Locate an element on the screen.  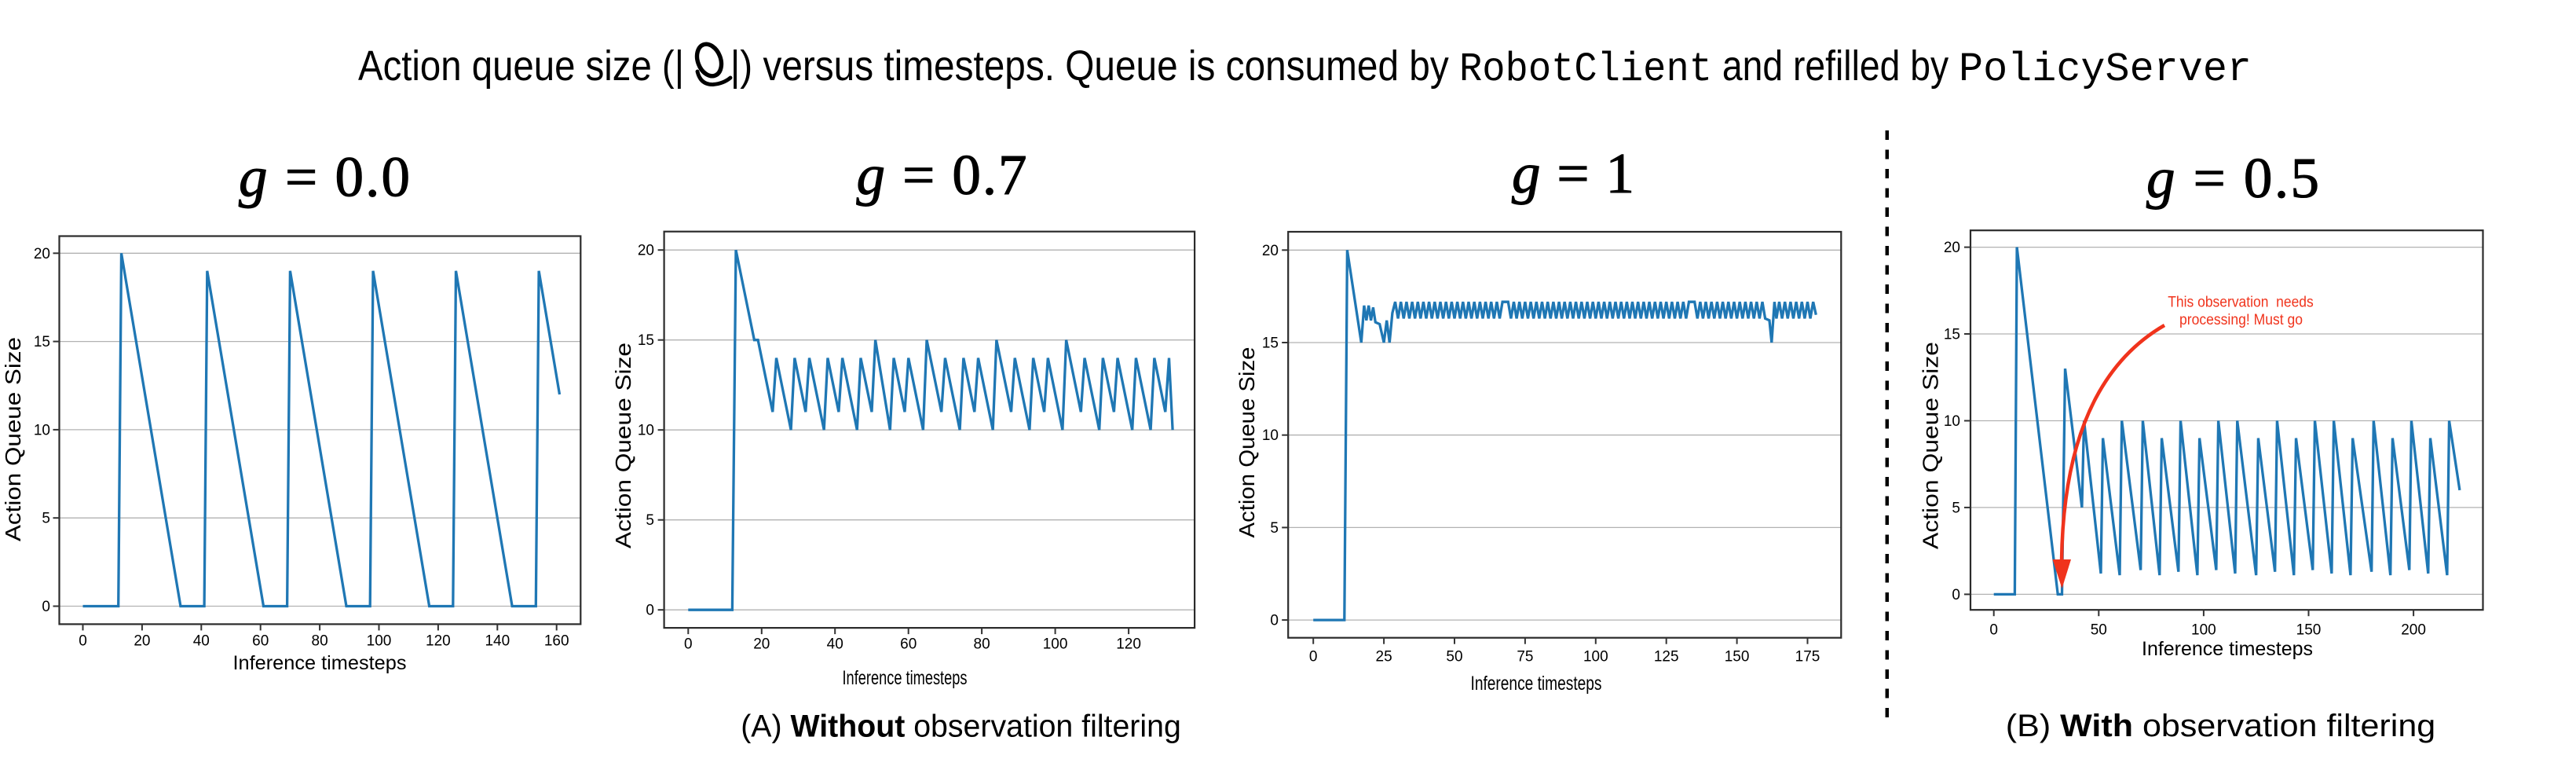
svg-text: processing! Must go is located at coordinates (2241, 320).